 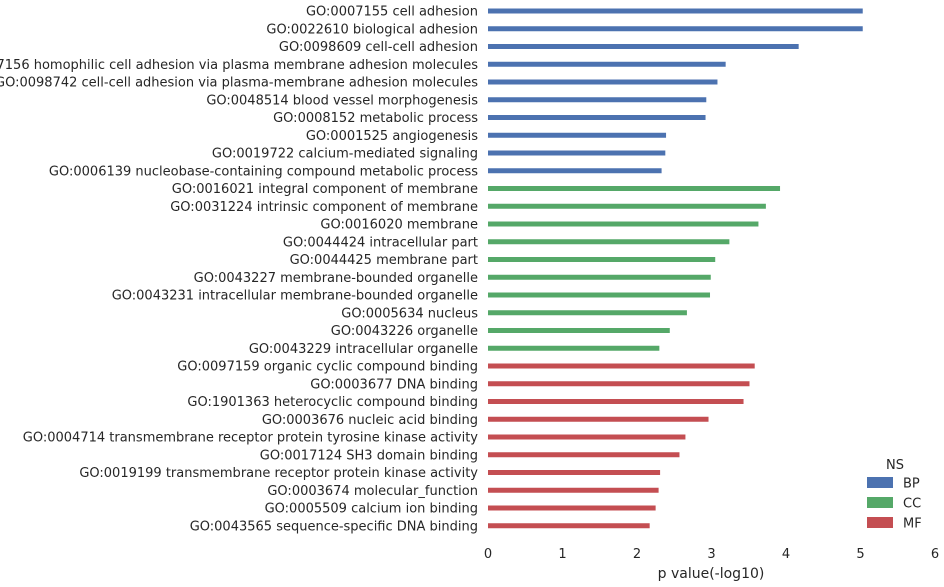 What do you see at coordinates (369, 455) in the screenshot?
I see `category-label: GO:0017124 SH3 domain binding` at bounding box center [369, 455].